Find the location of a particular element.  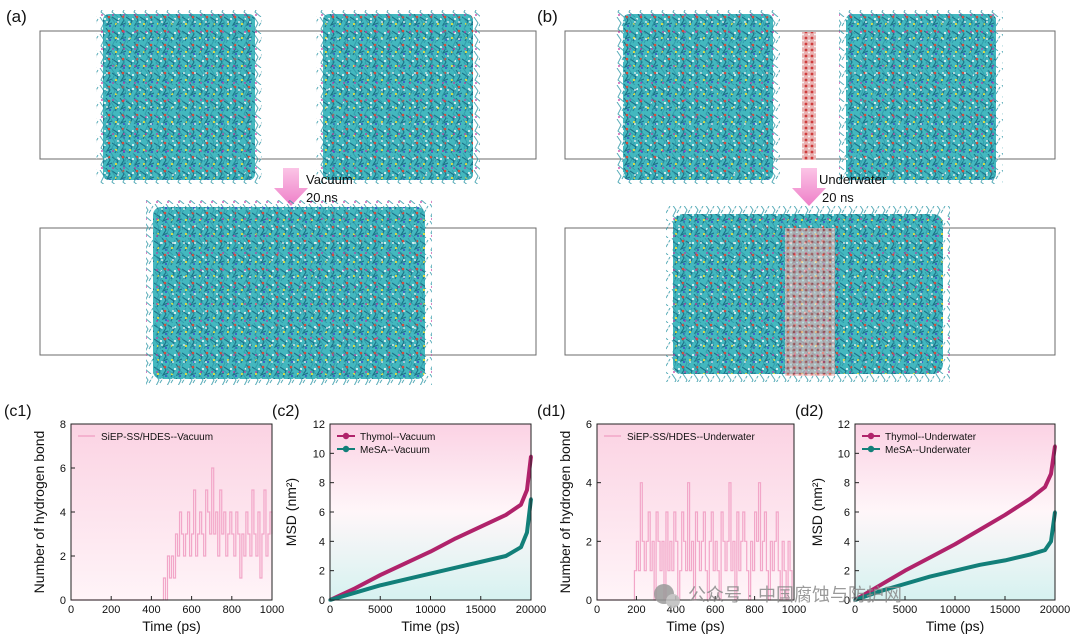

legend-label: MeSA--Underwater is located at coordinates (928, 450).